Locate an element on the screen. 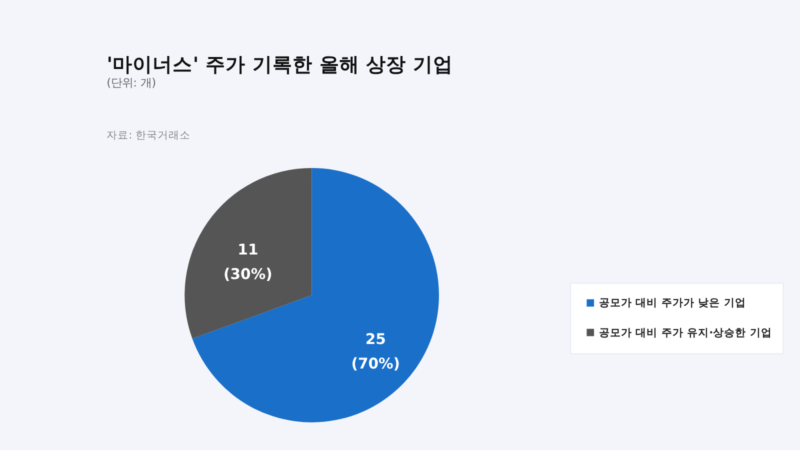  text: 자료: 한국거래소 is located at coordinates (148, 135).